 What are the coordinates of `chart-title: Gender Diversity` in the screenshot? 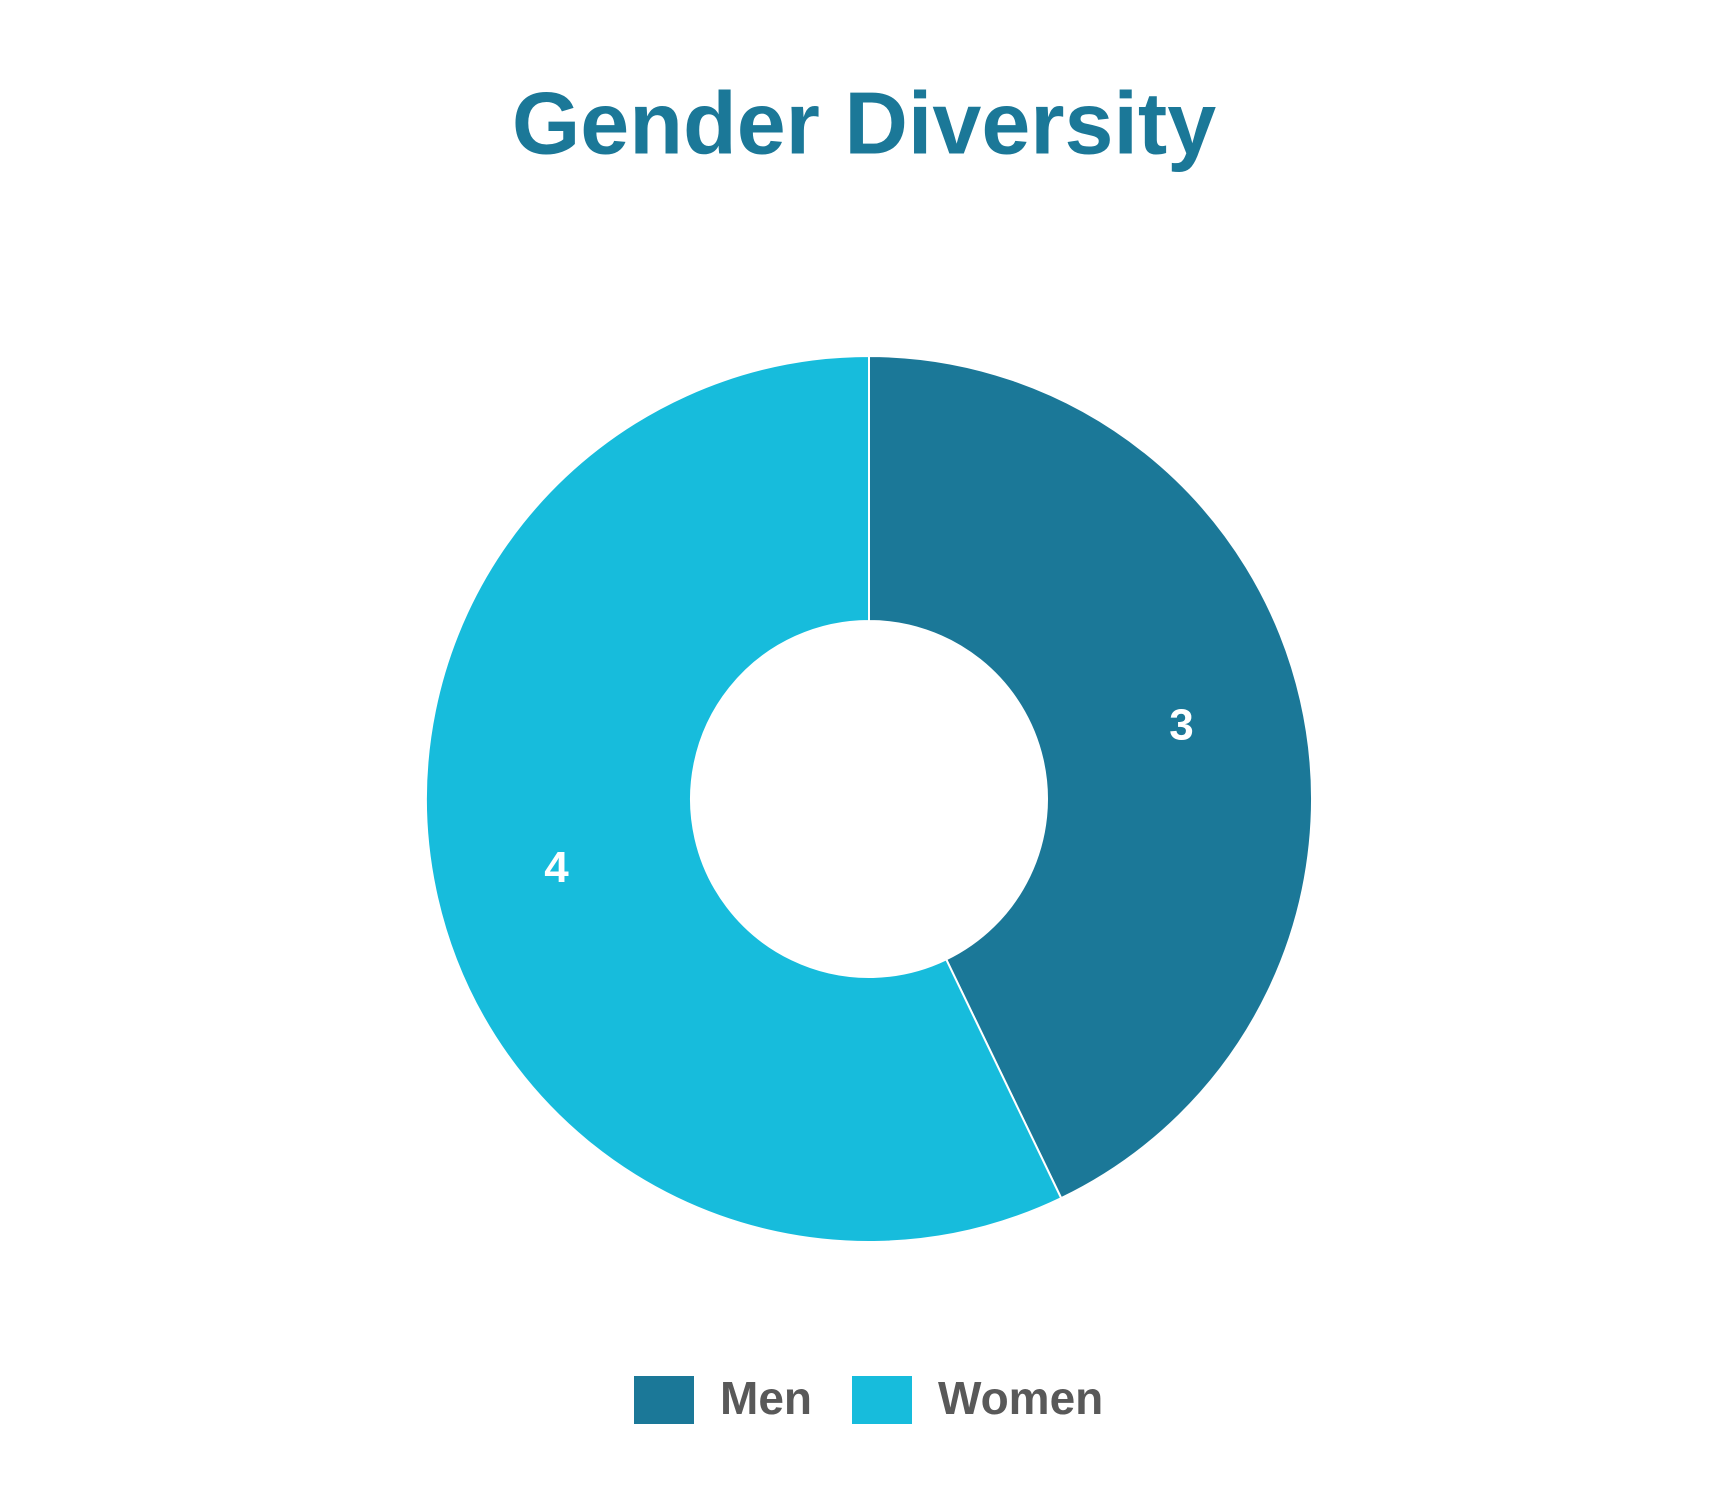 It's located at (864, 122).